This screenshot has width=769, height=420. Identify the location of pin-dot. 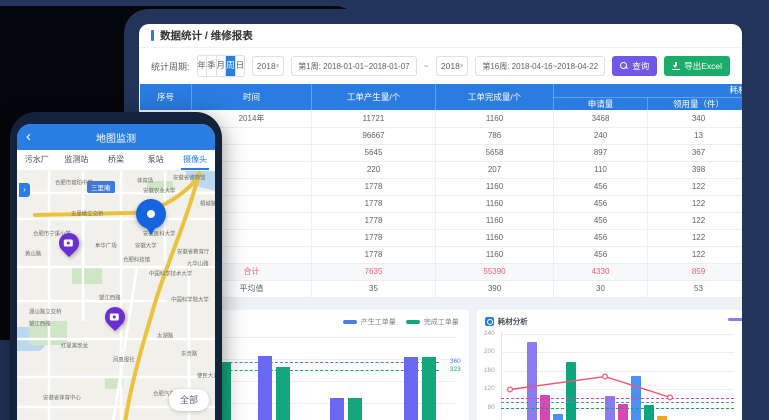
(151, 214).